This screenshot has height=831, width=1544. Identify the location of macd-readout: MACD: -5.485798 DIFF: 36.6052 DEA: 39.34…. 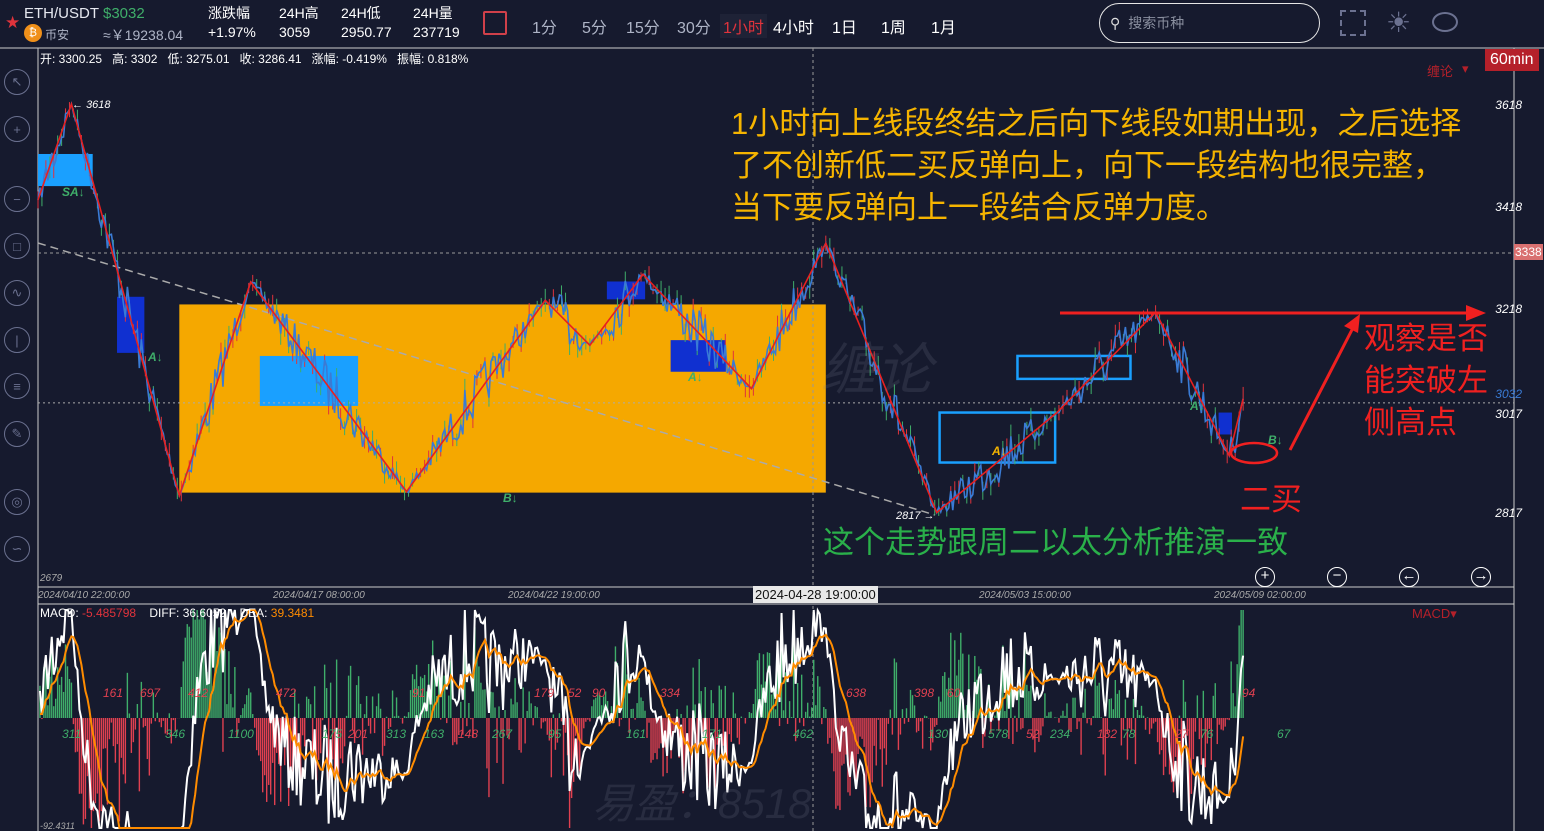
(177, 613).